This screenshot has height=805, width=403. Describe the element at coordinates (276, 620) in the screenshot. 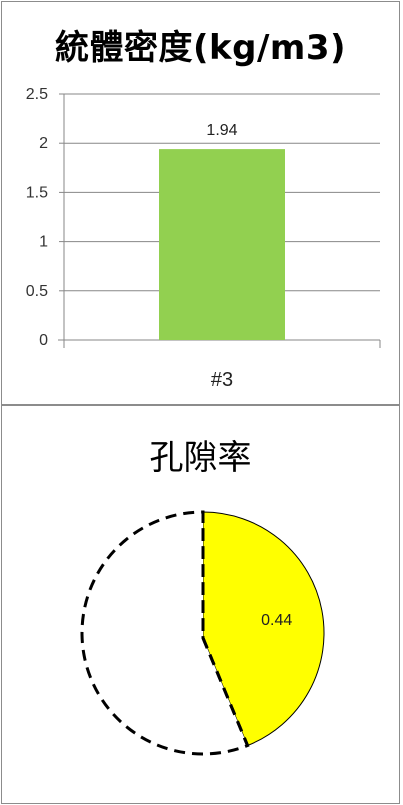

I see `pie-data-label: 0.44` at that location.